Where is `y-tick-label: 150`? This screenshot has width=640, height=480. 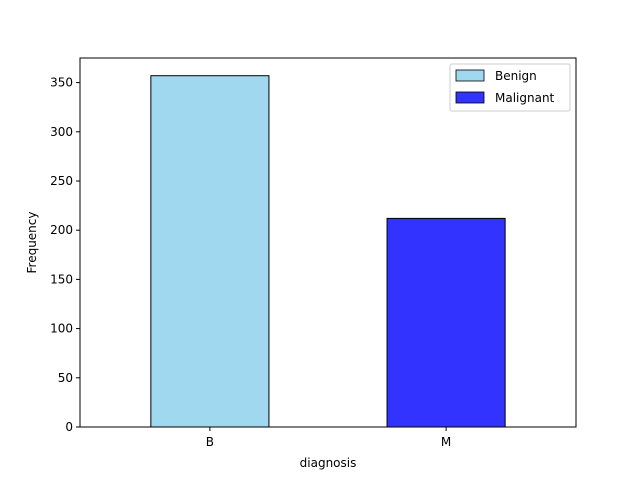 y-tick-label: 150 is located at coordinates (61, 279).